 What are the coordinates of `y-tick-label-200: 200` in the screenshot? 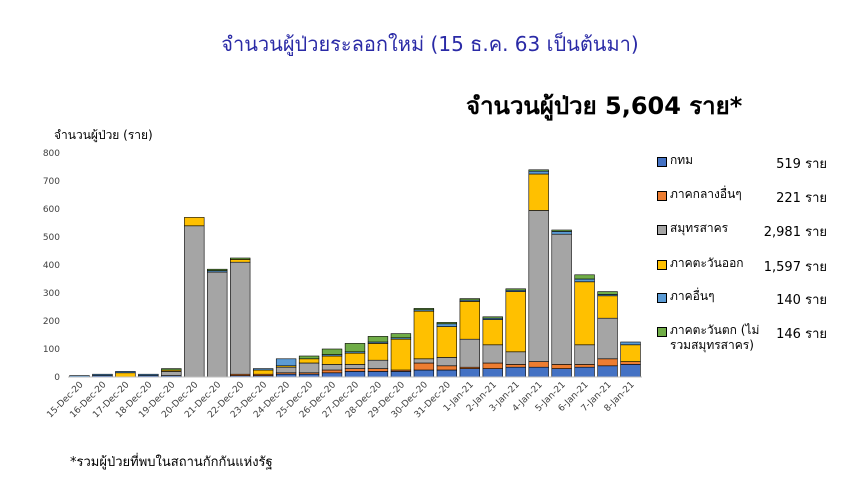 It's located at (51, 322).